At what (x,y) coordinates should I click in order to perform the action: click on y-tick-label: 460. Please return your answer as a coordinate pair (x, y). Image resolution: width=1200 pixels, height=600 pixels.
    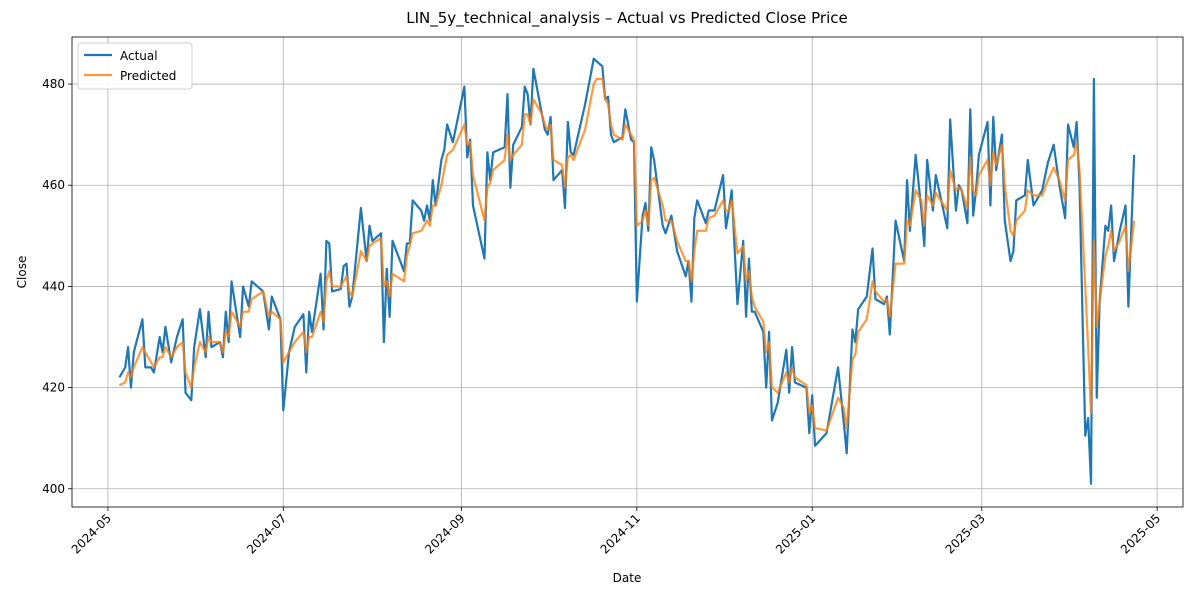
    Looking at the image, I should click on (53, 185).